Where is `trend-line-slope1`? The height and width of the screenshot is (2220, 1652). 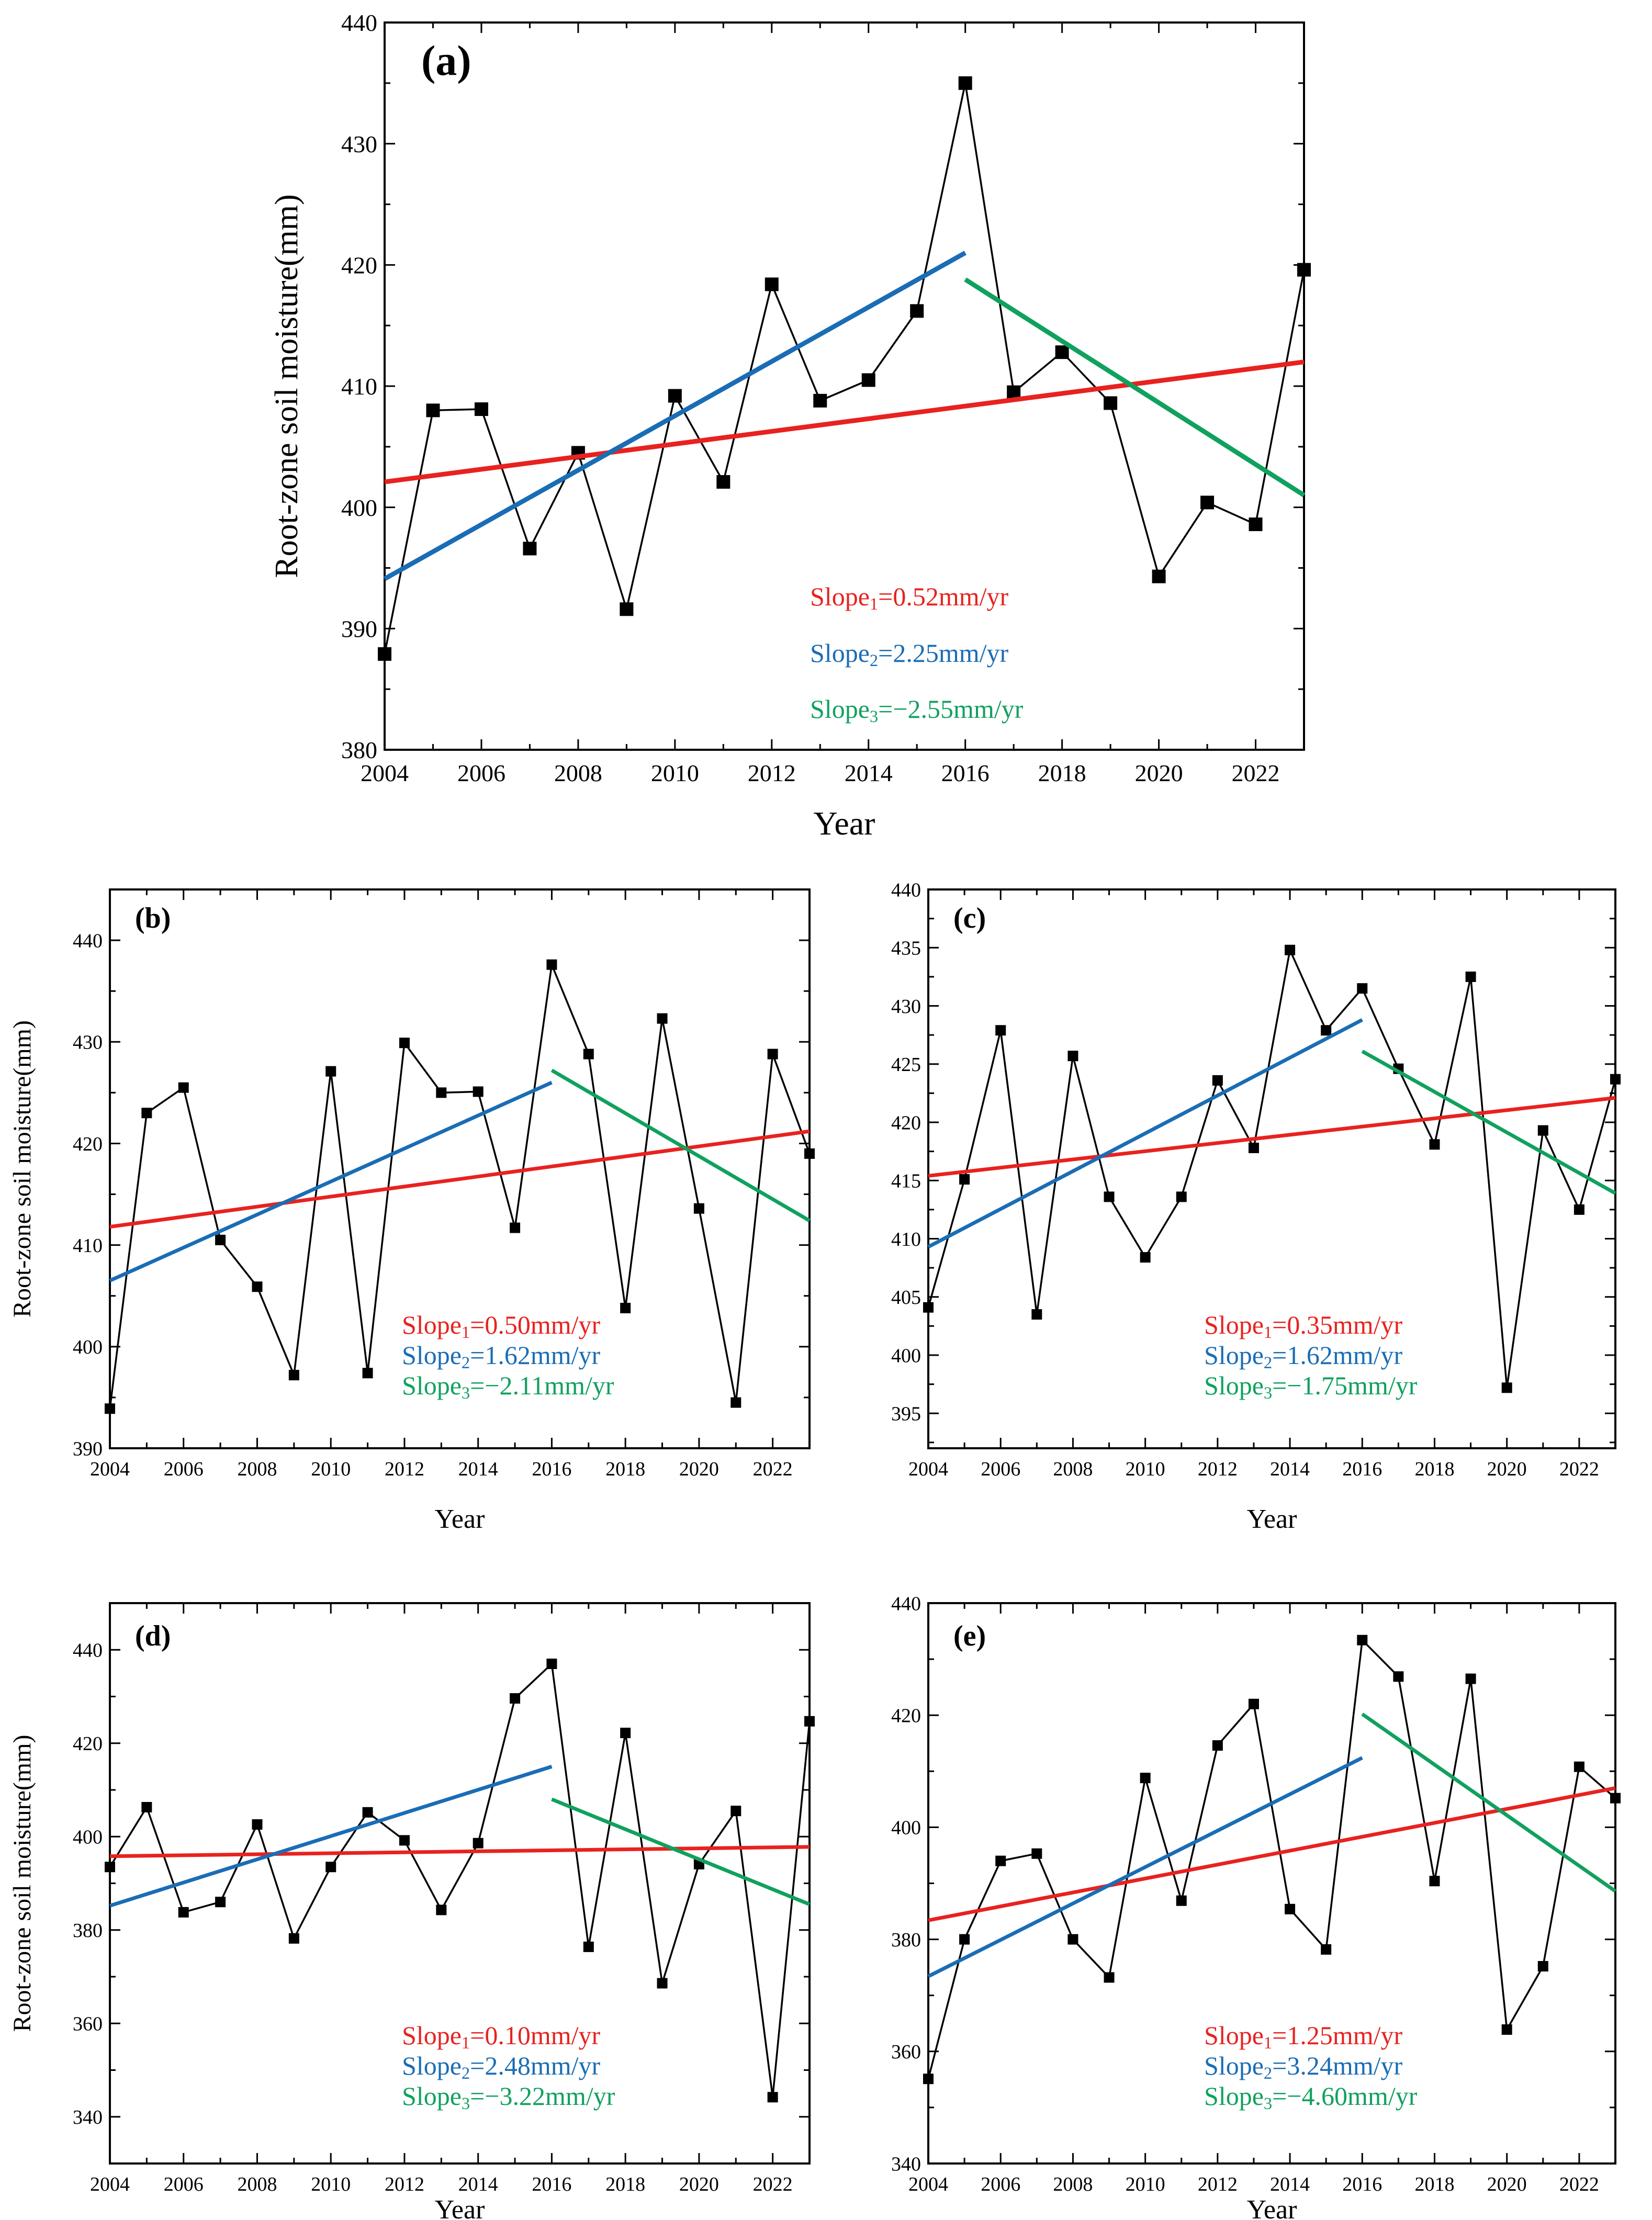
trend-line-slope1 is located at coordinates (845, 421).